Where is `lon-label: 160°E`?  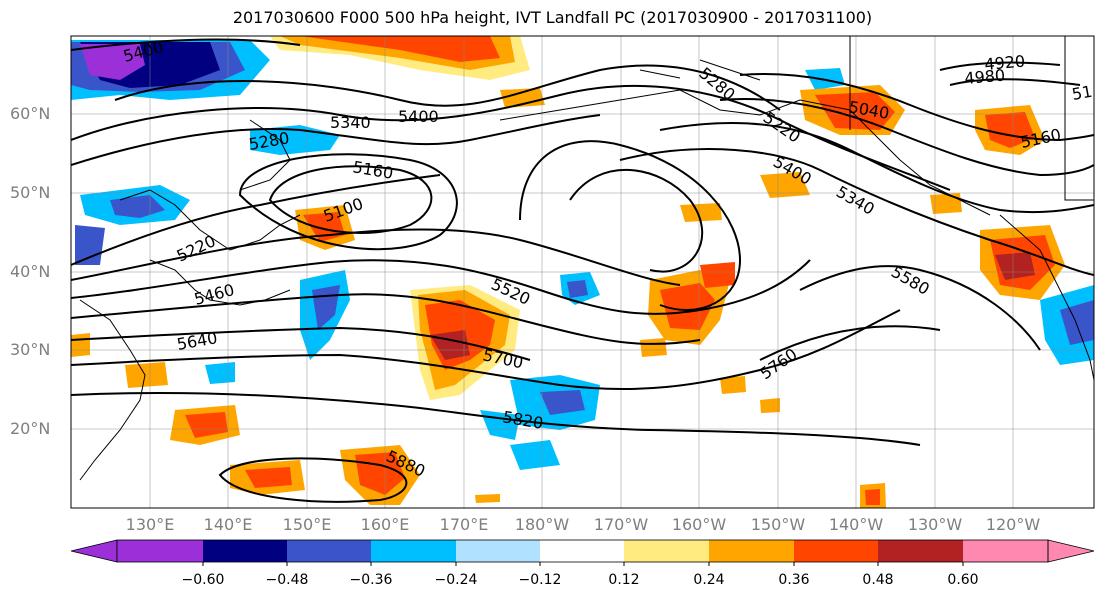 lon-label: 160°E is located at coordinates (385, 524).